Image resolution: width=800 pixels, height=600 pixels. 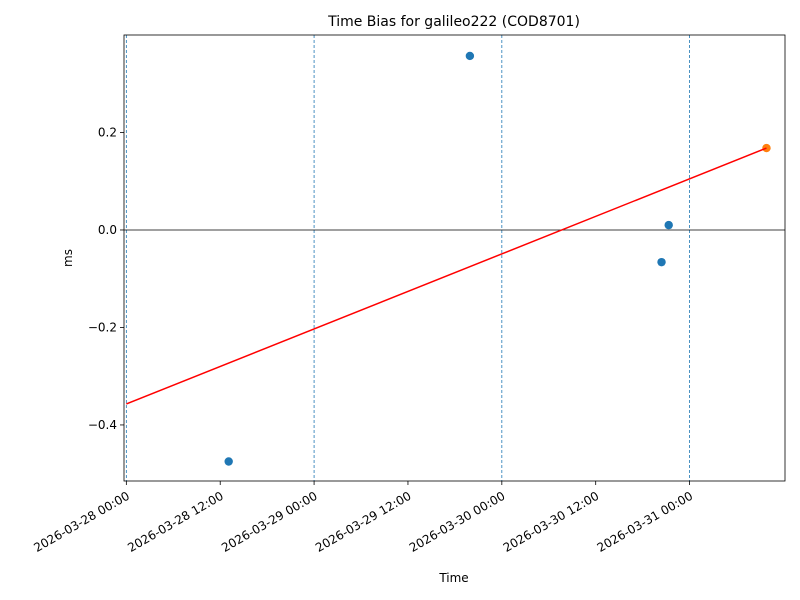 What do you see at coordinates (102, 327) in the screenshot?
I see `y-tick-label-1: −0.2` at bounding box center [102, 327].